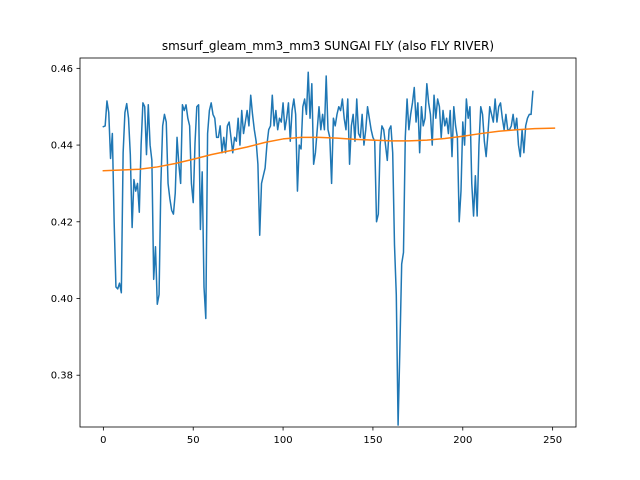  I want to click on y-tick-label: 0.44, so click(62, 146).